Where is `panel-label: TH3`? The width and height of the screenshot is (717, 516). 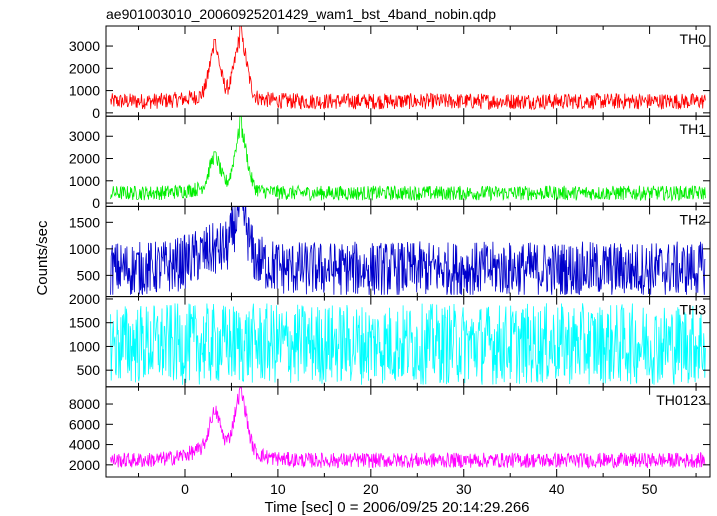
panel-label: TH3 is located at coordinates (693, 310).